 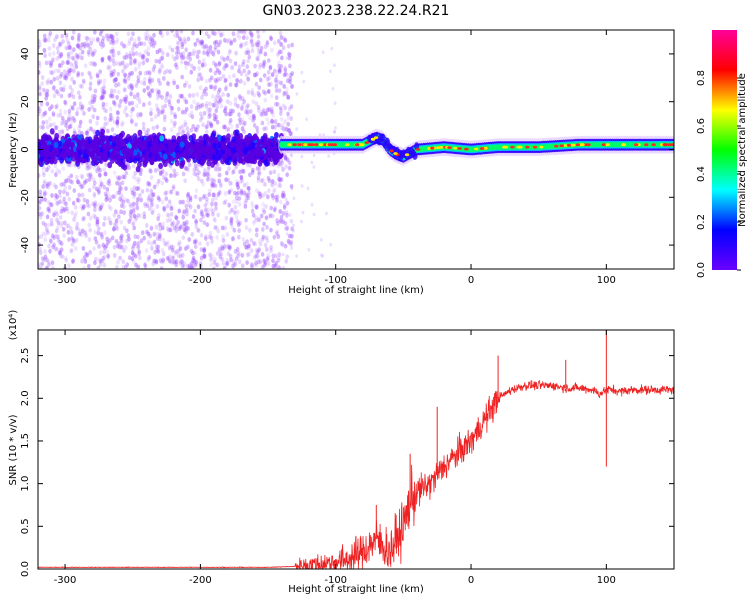 What do you see at coordinates (356, 11) in the screenshot?
I see `figure-title: GN03.2023.238.22.24.R21` at bounding box center [356, 11].